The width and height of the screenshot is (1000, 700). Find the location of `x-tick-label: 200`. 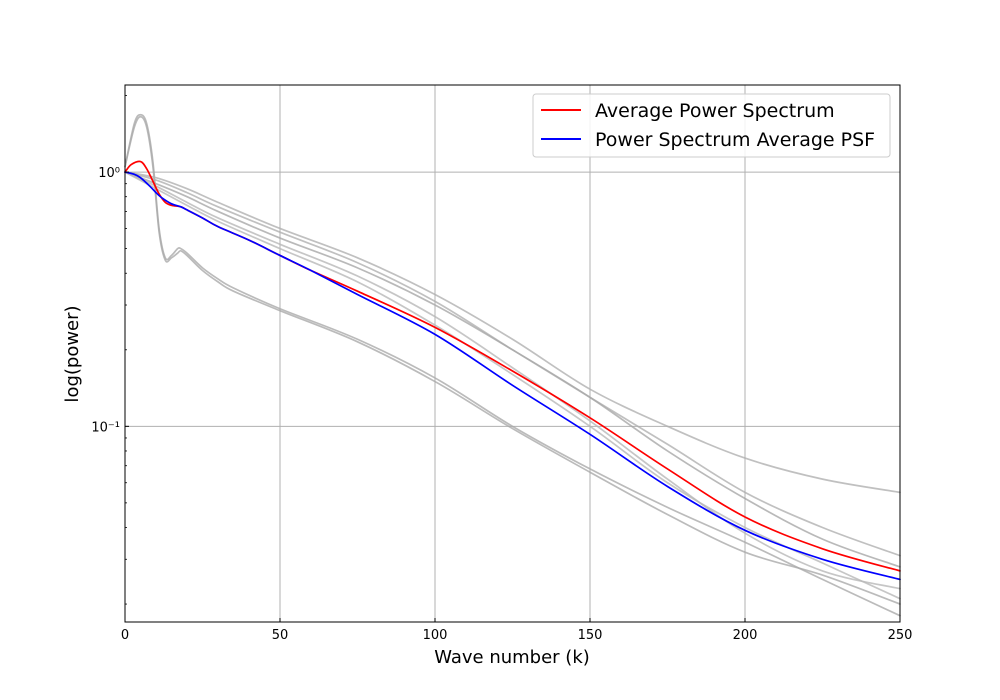

x-tick-label: 200 is located at coordinates (745, 635).